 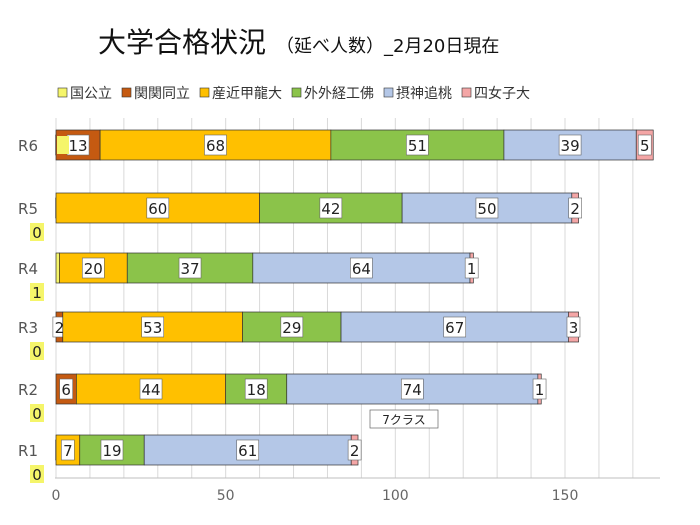 I want to click on data-label: 13, so click(x=78, y=145).